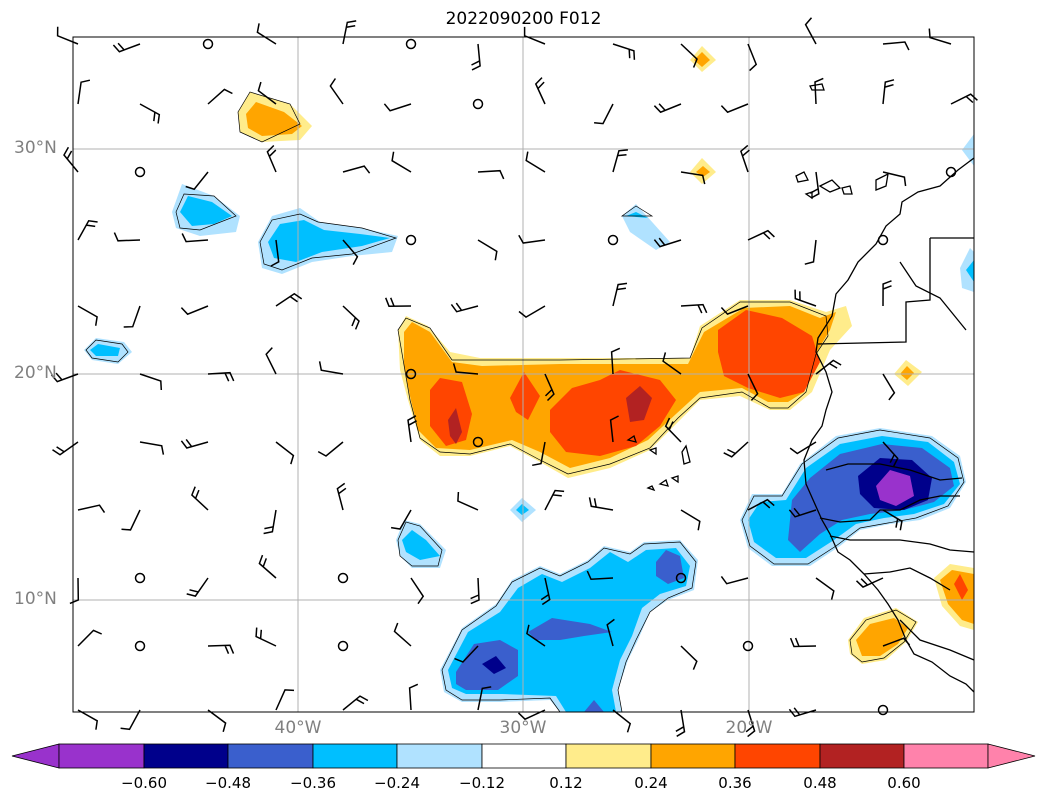 Image resolution: width=1047 pixels, height=805 pixels. What do you see at coordinates (35, 373) in the screenshot?
I see `lat-label-20n: 20°N` at bounding box center [35, 373].